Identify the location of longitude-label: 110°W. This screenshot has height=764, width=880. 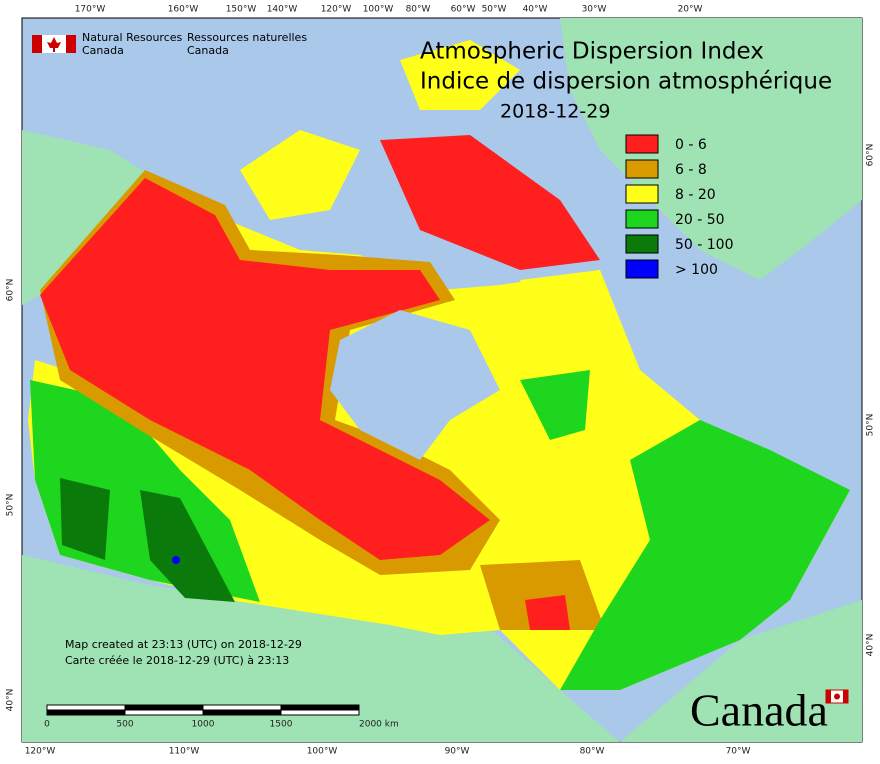
(184, 752).